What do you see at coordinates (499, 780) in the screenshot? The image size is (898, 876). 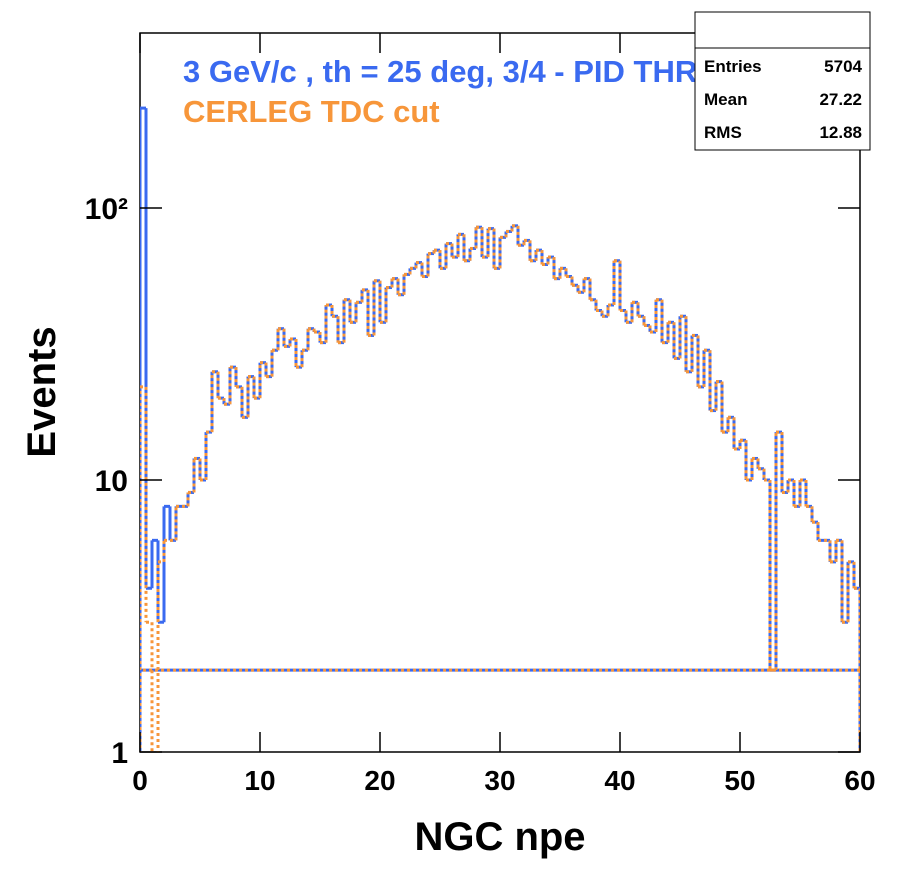 I see `x-tick-label: 30` at bounding box center [499, 780].